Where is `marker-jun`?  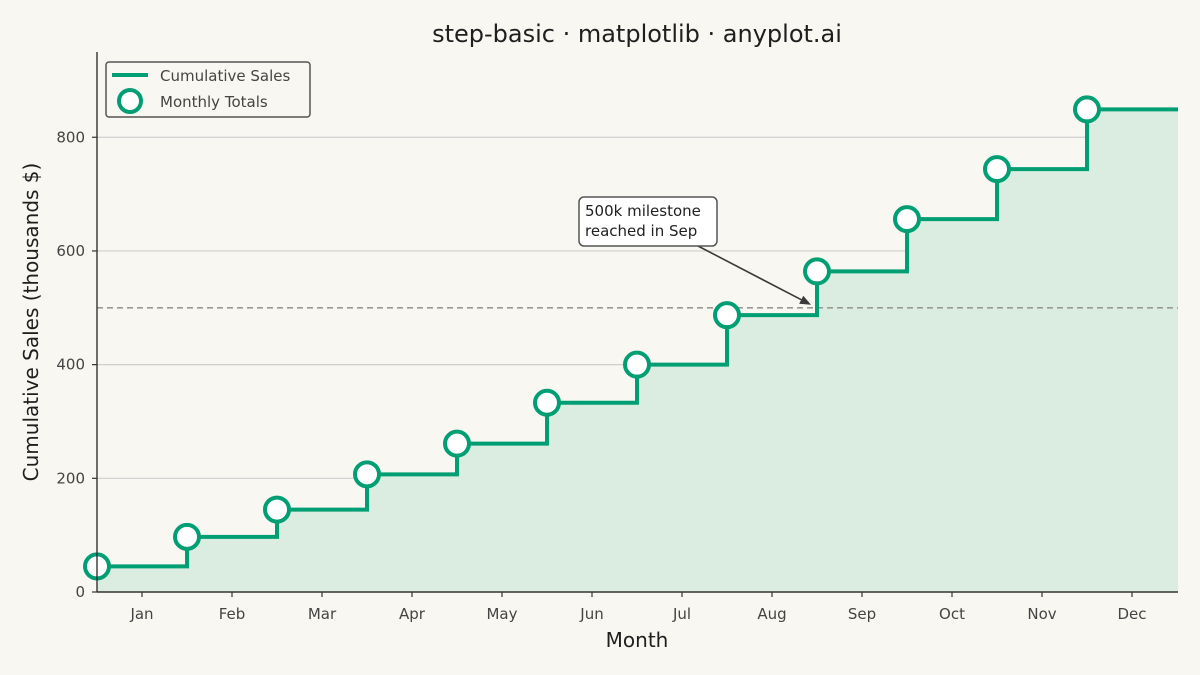
marker-jun is located at coordinates (547, 402).